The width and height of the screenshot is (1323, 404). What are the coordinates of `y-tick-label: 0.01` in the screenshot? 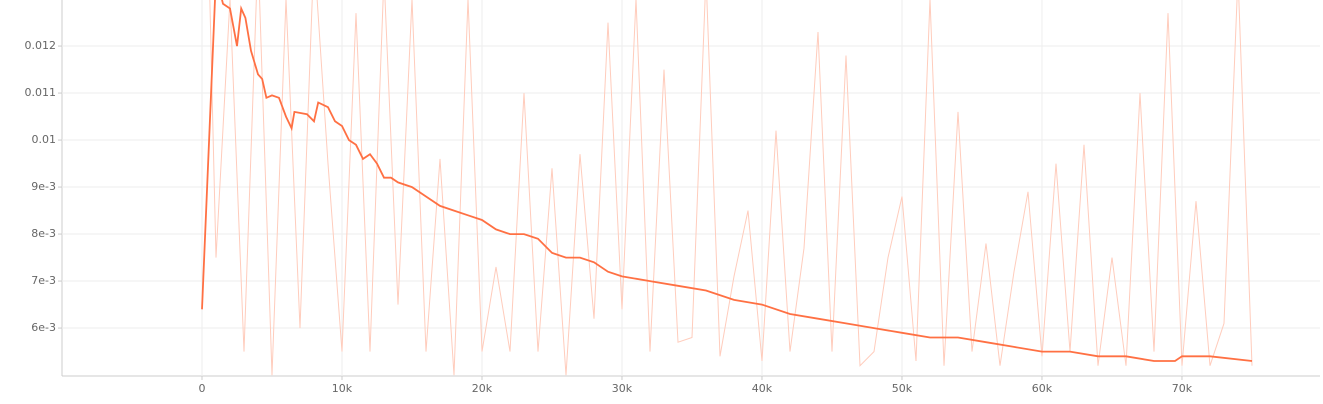 It's located at (44, 139).